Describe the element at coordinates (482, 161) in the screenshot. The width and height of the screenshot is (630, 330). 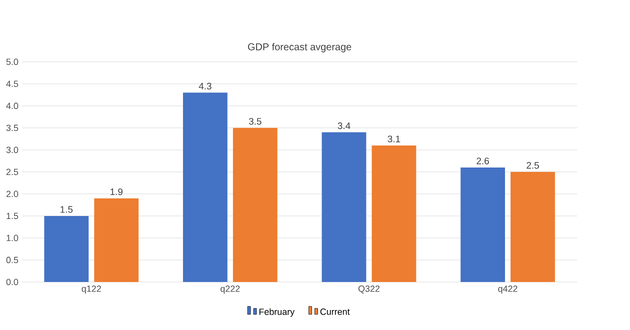
I see `data-label: 2.6` at that location.